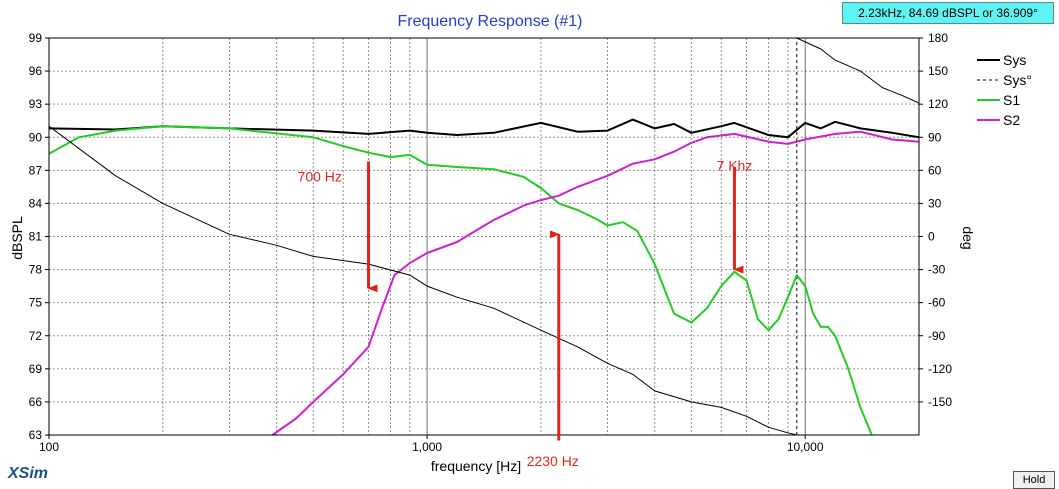 This screenshot has height=489, width=1059. I want to click on y-tick-label: 93, so click(36, 104).